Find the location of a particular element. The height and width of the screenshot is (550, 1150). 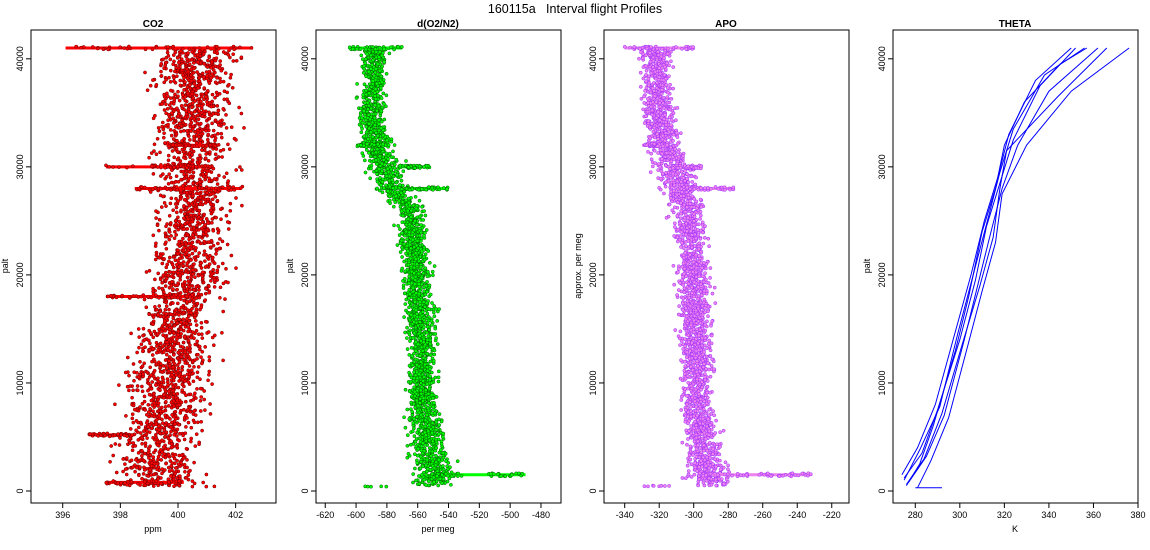

panel-do2n2-title: d(O2/N2) is located at coordinates (438, 24).